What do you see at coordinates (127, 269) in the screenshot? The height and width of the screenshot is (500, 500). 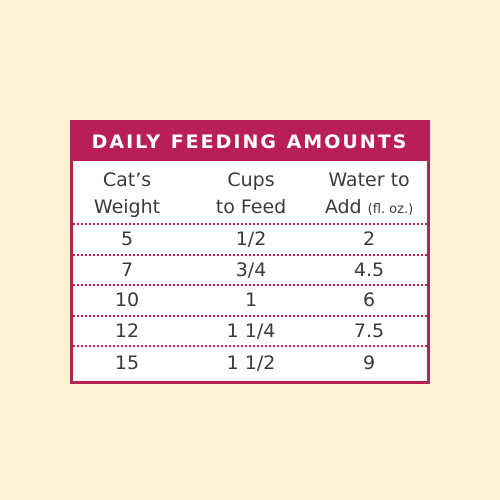 I see `cell-weight: 7` at bounding box center [127, 269].